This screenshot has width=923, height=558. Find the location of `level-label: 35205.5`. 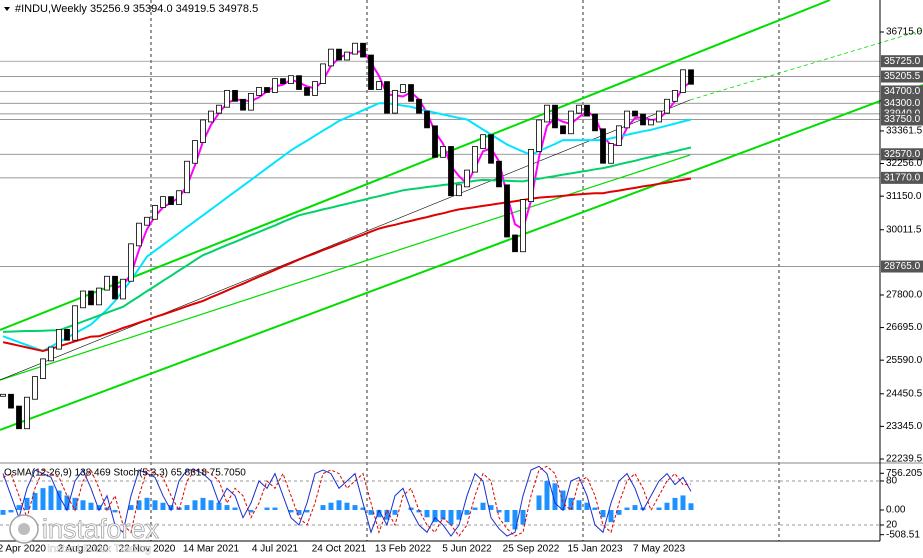

level-label: 35205.5 is located at coordinates (902, 76).